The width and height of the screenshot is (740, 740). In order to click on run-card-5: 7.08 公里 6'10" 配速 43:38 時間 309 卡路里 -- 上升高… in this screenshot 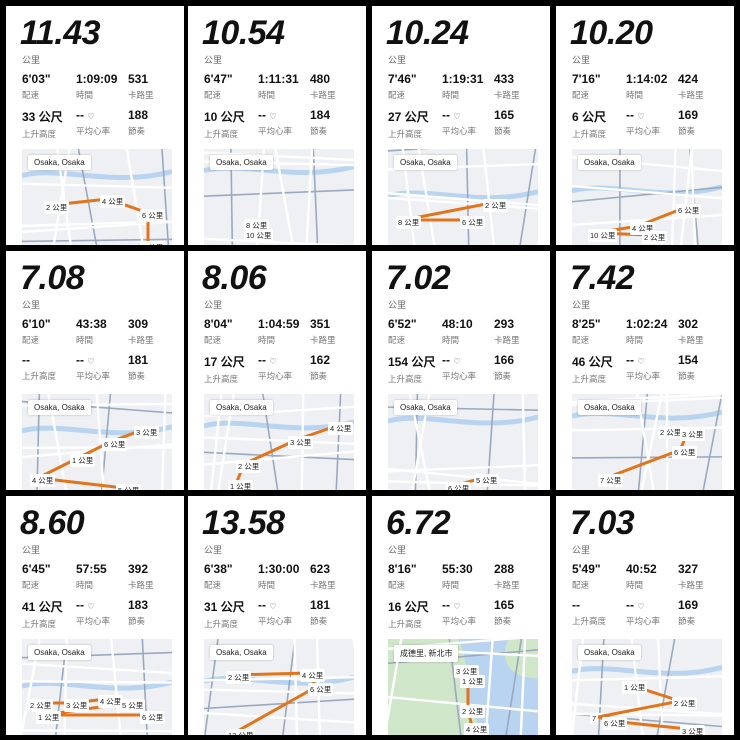, I will do `click(95, 370)`.